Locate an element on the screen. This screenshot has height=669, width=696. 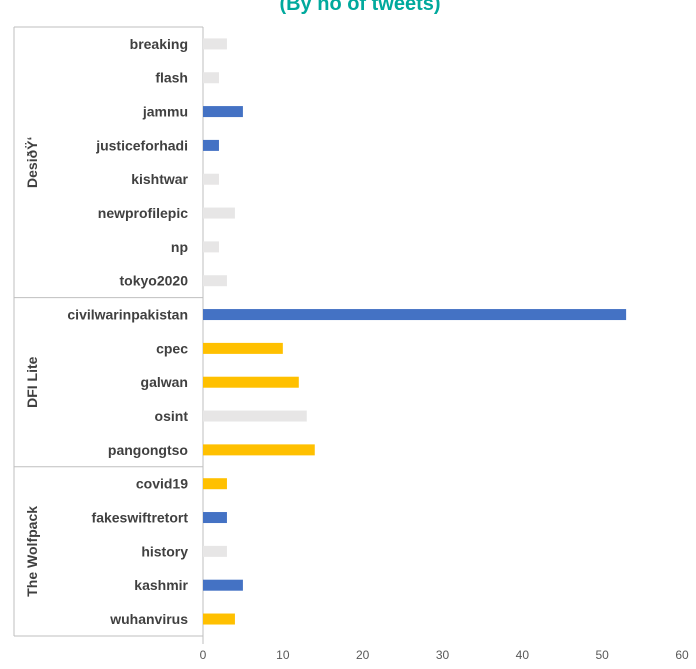
category-label: breaking is located at coordinates (159, 44).